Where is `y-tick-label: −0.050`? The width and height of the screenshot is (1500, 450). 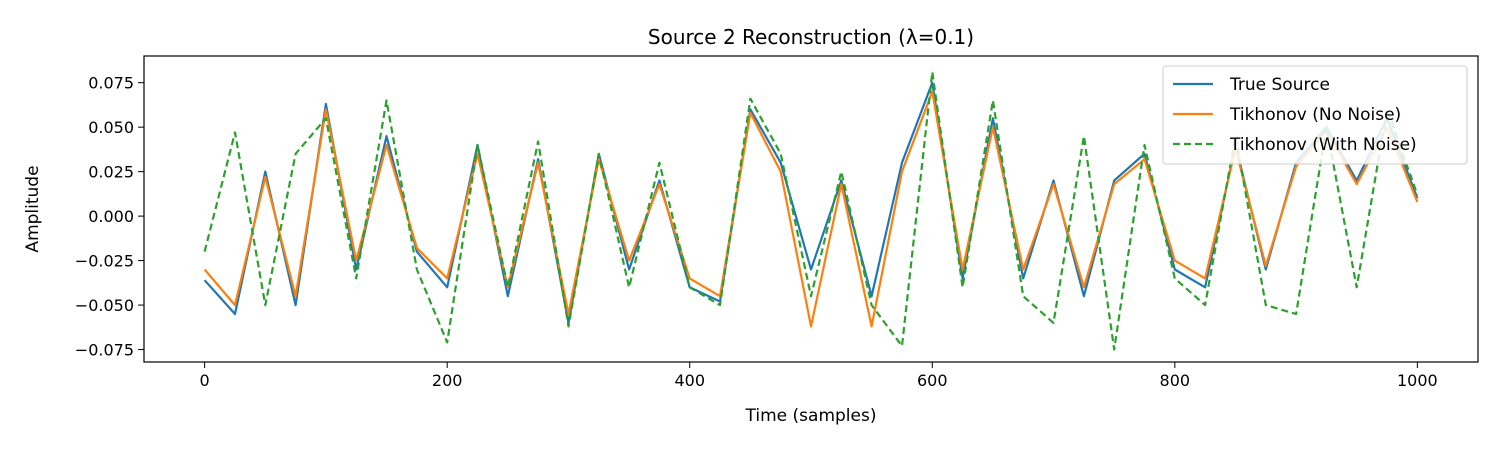 y-tick-label: −0.050 is located at coordinates (104, 305).